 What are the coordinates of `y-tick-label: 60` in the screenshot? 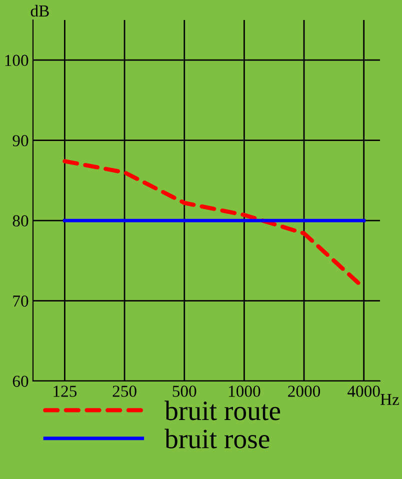 It's located at (20, 381).